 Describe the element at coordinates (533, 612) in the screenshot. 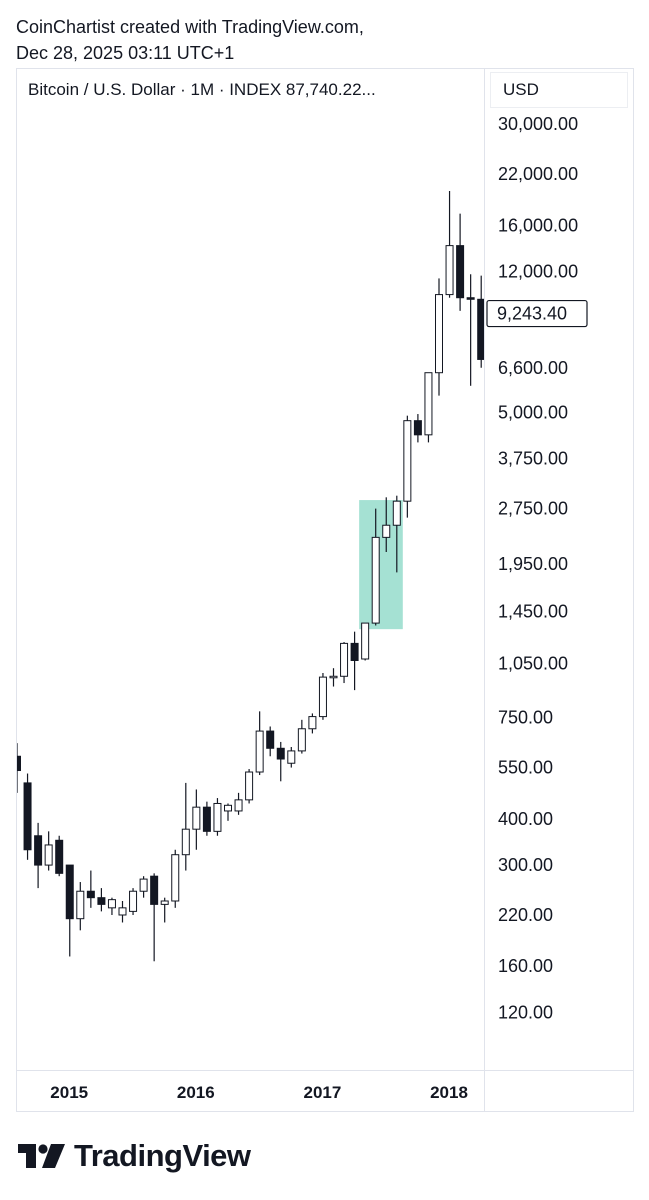

I see `y-tick-label: 1,450.00` at that location.